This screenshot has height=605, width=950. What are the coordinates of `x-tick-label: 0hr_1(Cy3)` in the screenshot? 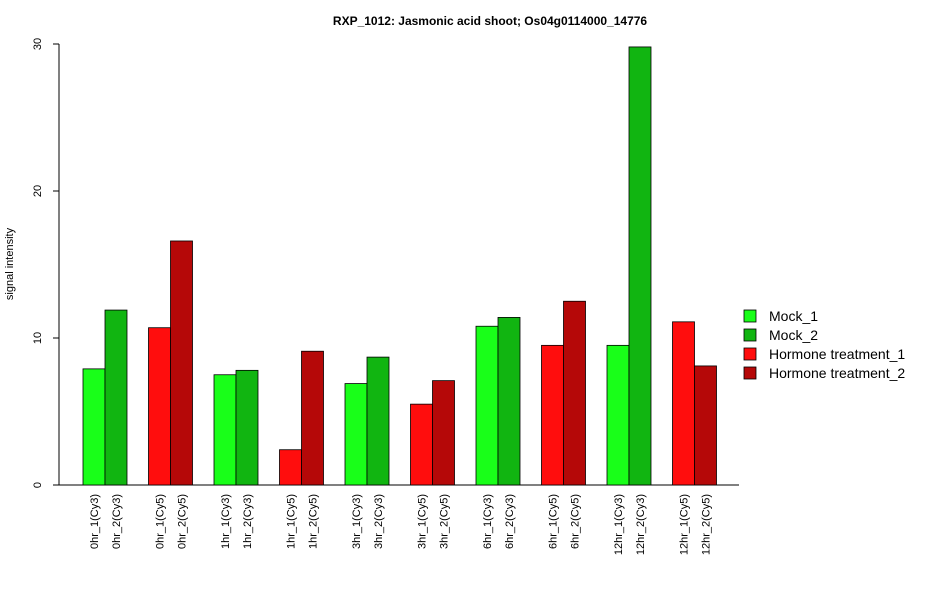 It's located at (95, 521).